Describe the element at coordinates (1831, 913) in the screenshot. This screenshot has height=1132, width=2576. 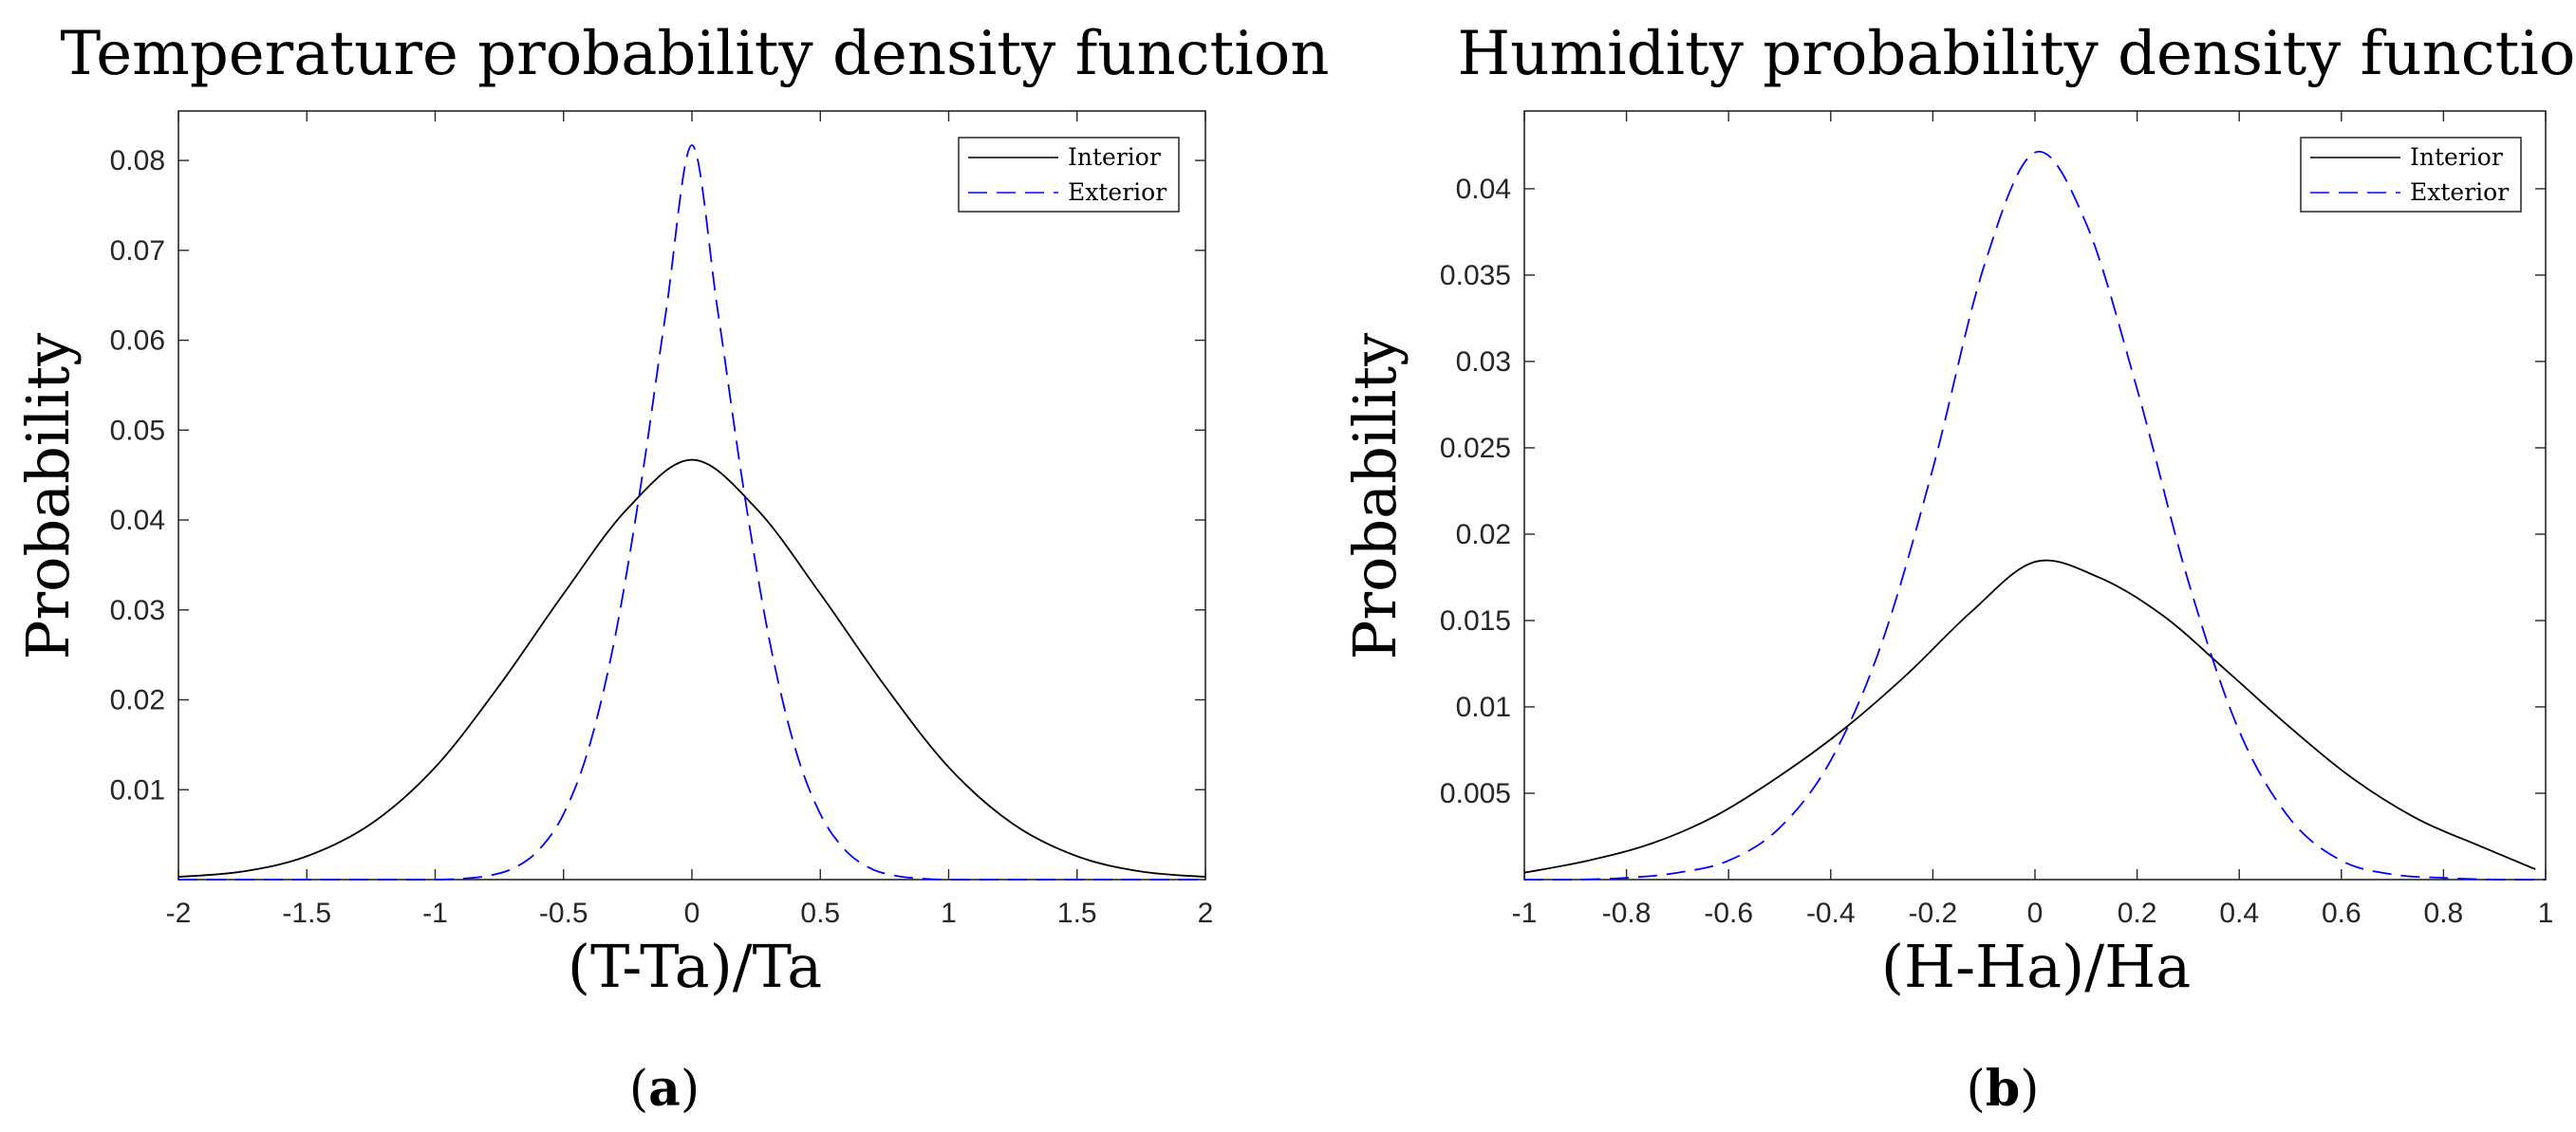
I see `x-tick-label: -0.4` at that location.